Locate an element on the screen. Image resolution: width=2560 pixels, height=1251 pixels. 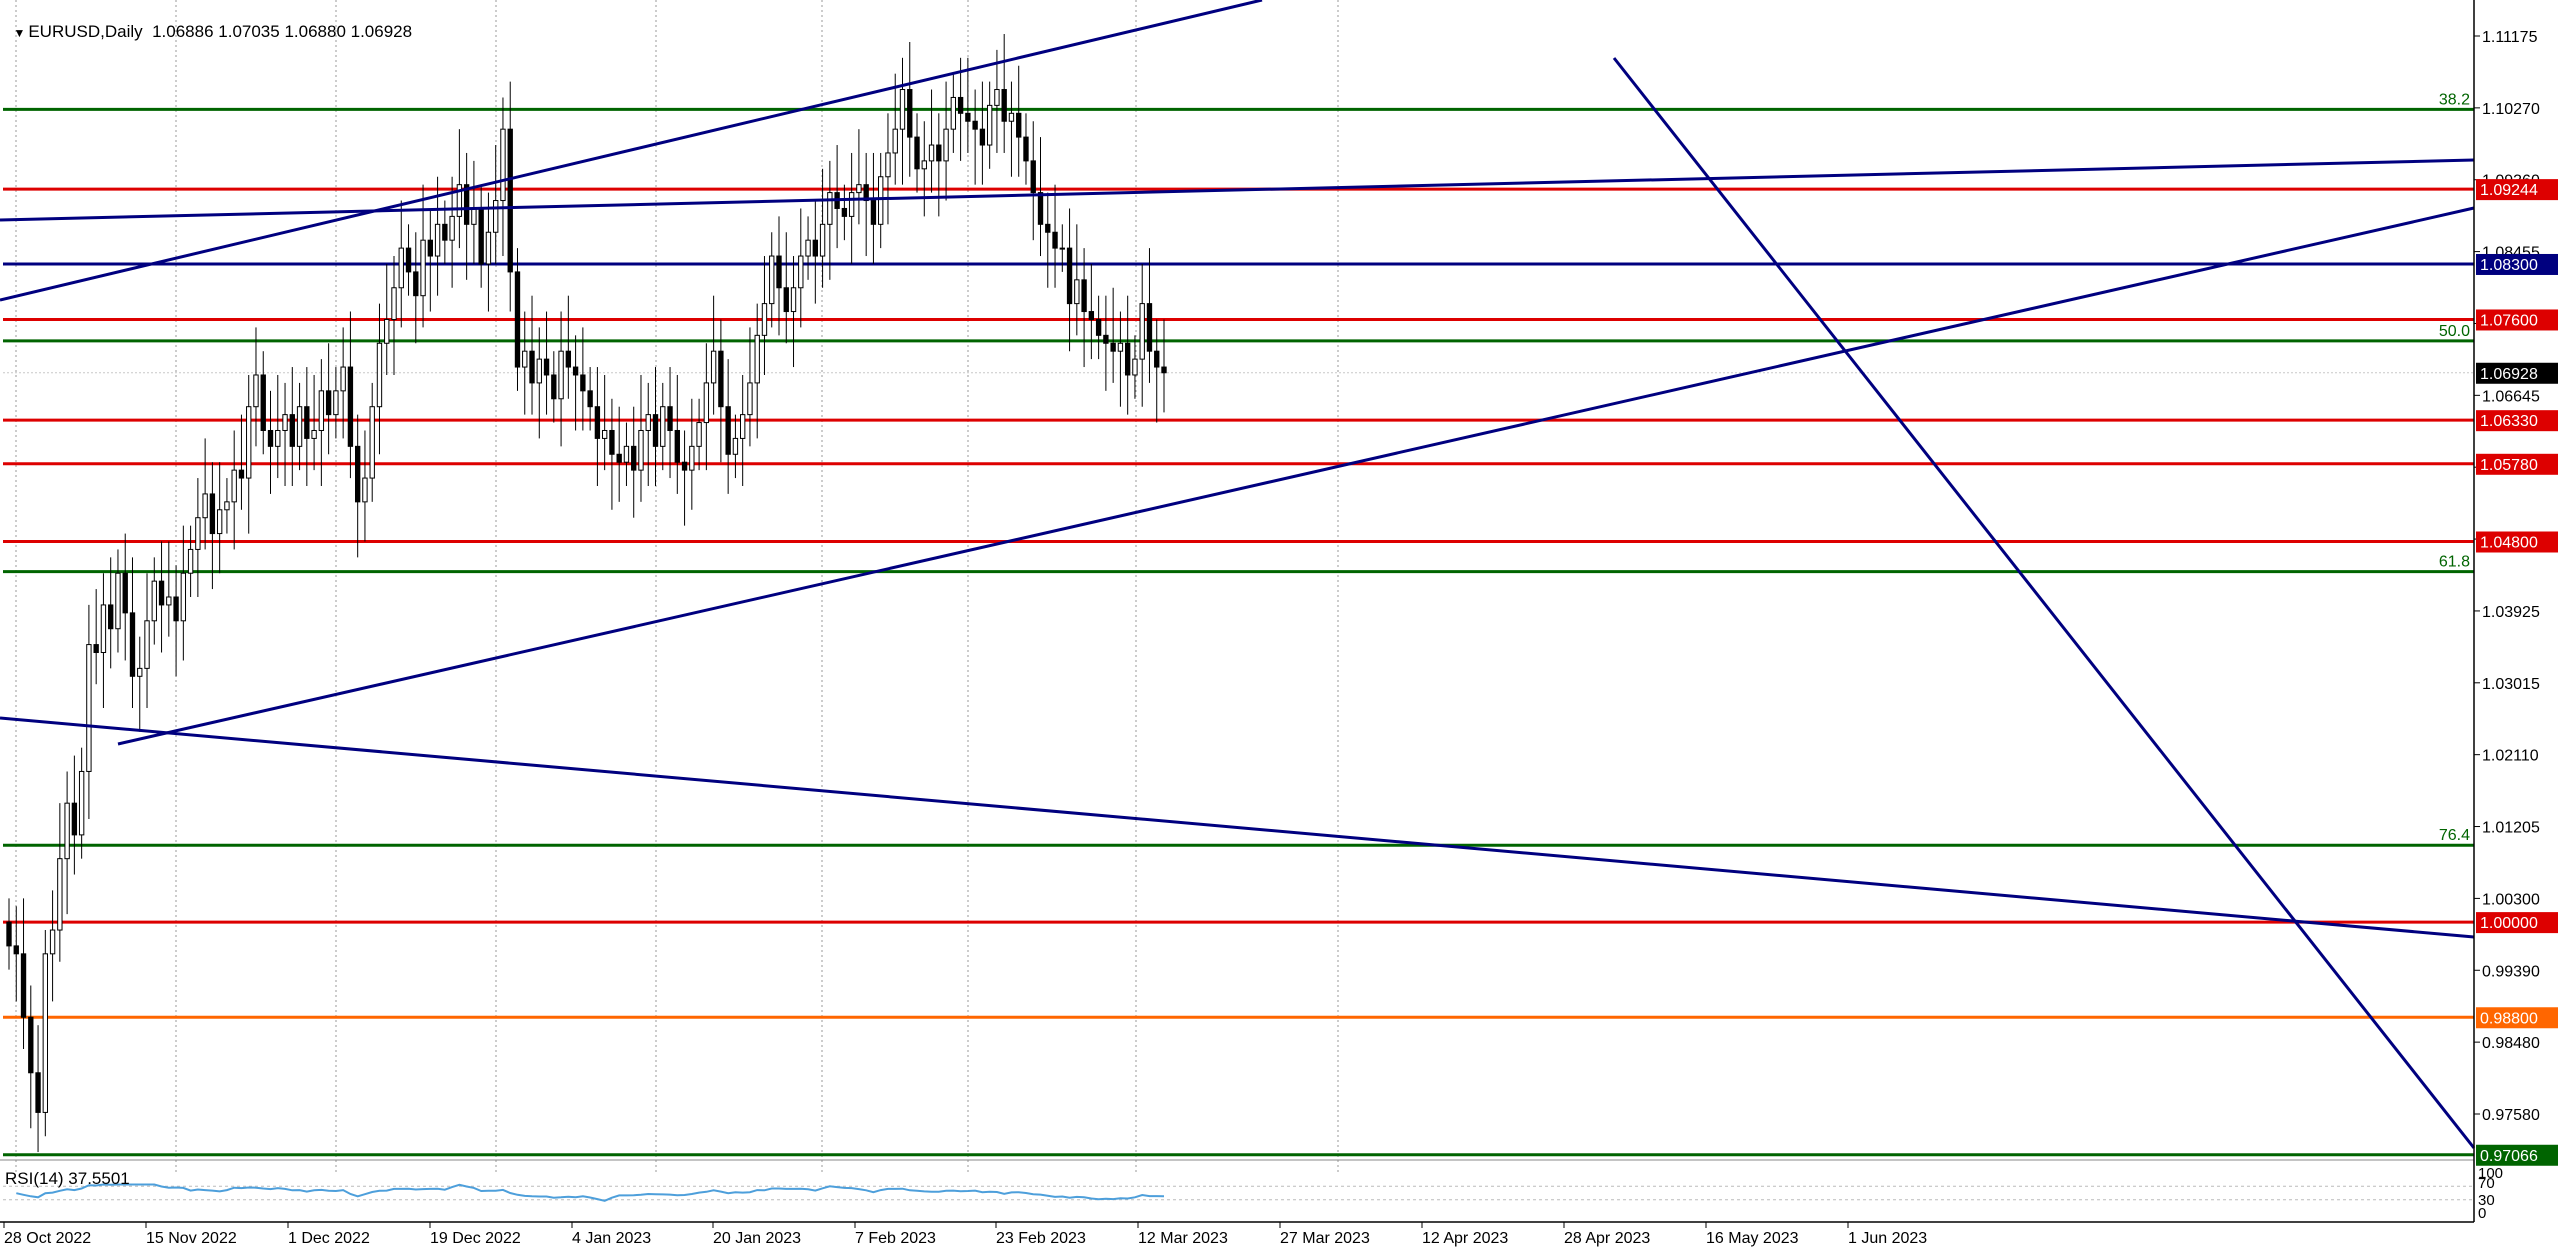
fib-label: 61.8 is located at coordinates (2454, 562).